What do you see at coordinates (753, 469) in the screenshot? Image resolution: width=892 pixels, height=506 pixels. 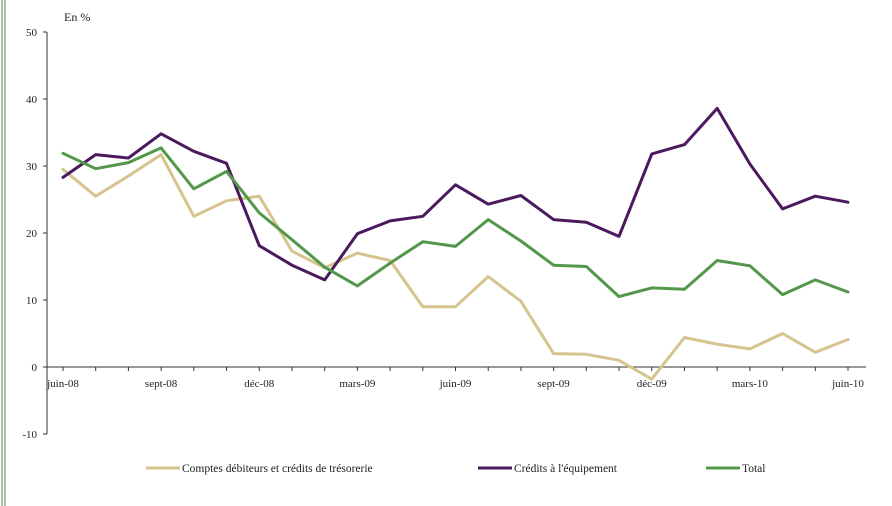 I see `legend-label: Total` at bounding box center [753, 469].